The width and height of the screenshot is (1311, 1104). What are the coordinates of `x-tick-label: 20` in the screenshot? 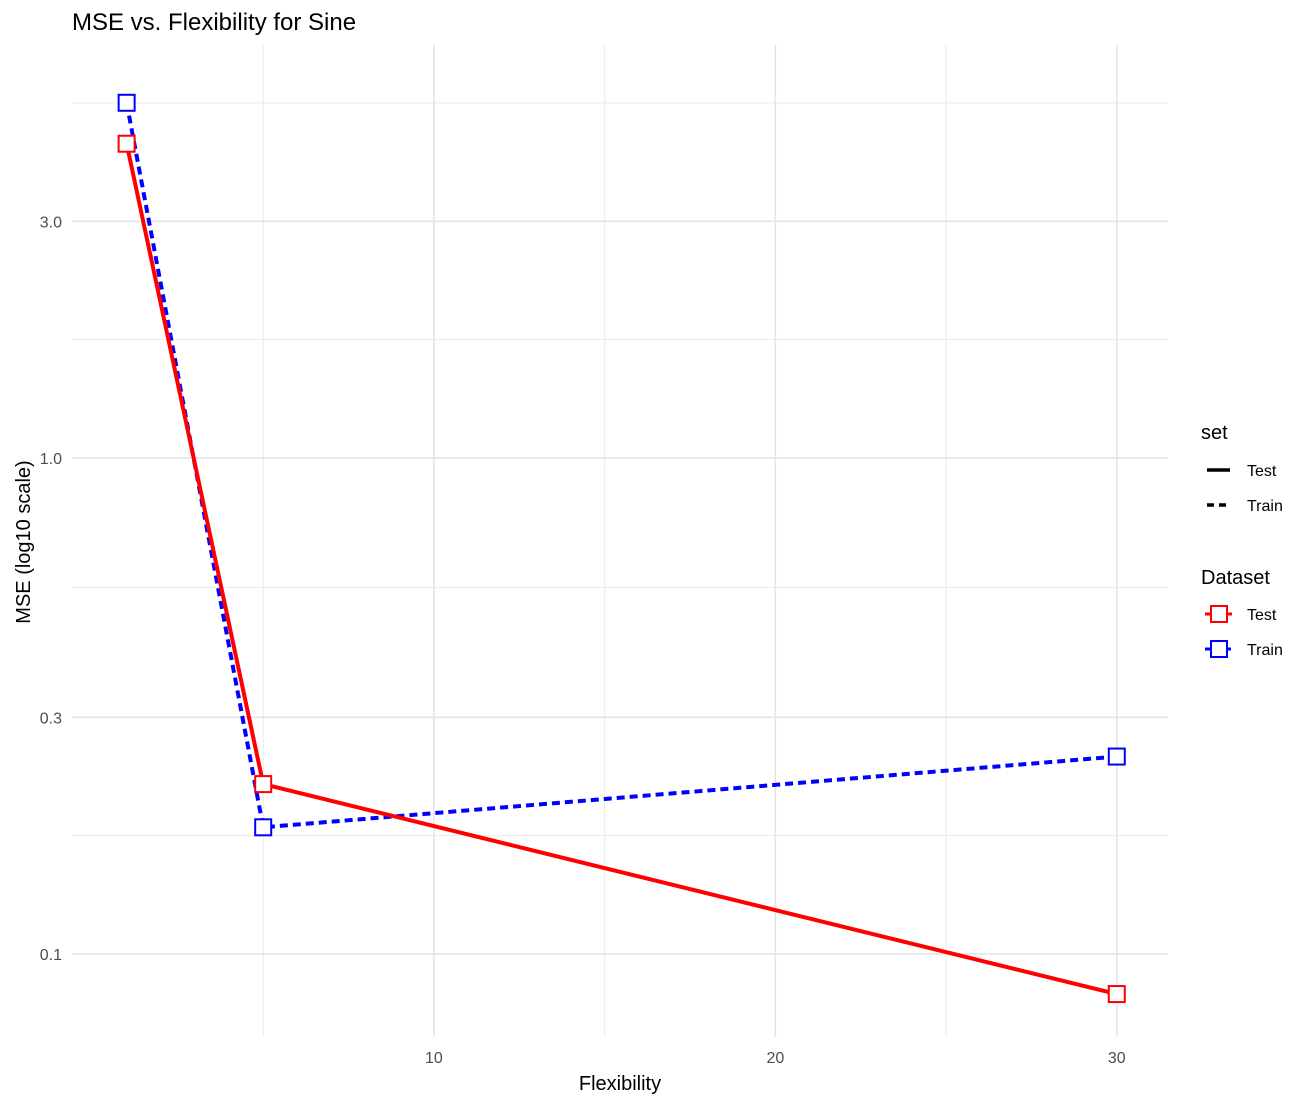 It's located at (775, 1058).